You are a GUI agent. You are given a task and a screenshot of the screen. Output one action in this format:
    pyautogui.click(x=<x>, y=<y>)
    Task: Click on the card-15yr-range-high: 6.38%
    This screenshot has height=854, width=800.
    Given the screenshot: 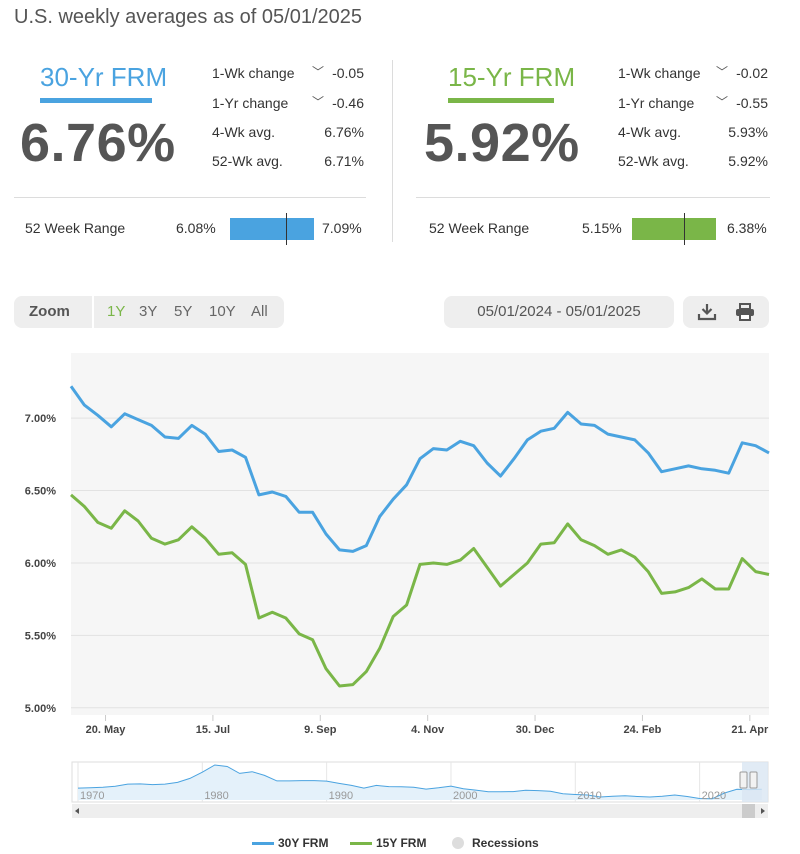 What is the action you would take?
    pyautogui.click(x=747, y=228)
    